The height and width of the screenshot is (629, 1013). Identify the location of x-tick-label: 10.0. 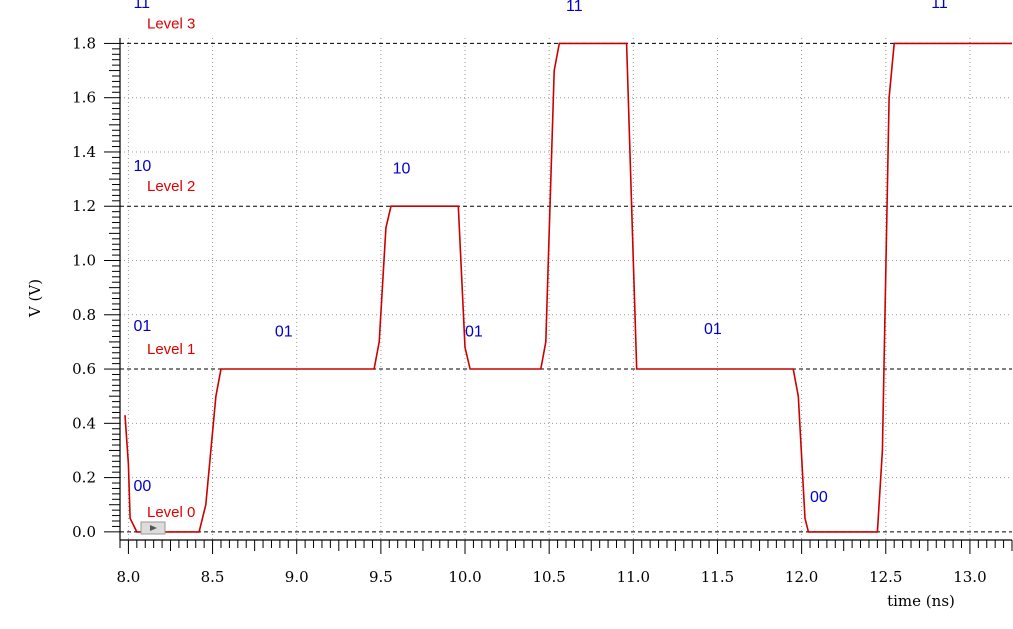
(464, 577).